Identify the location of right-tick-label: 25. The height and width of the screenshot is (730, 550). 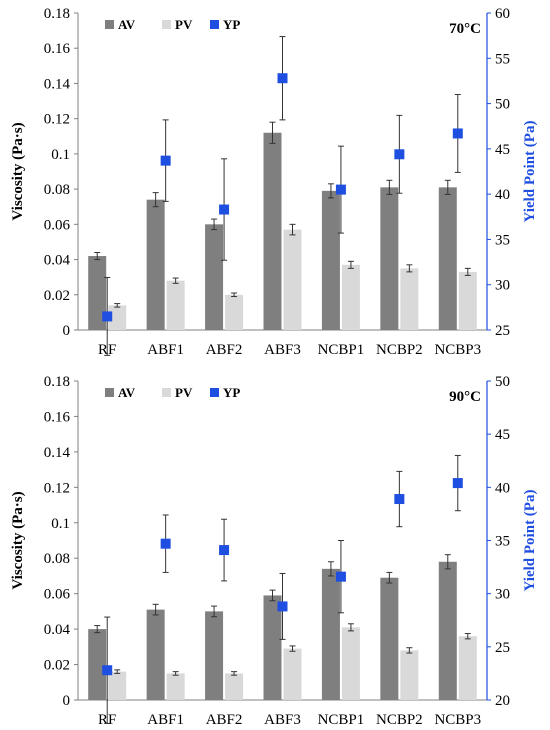
(502, 331).